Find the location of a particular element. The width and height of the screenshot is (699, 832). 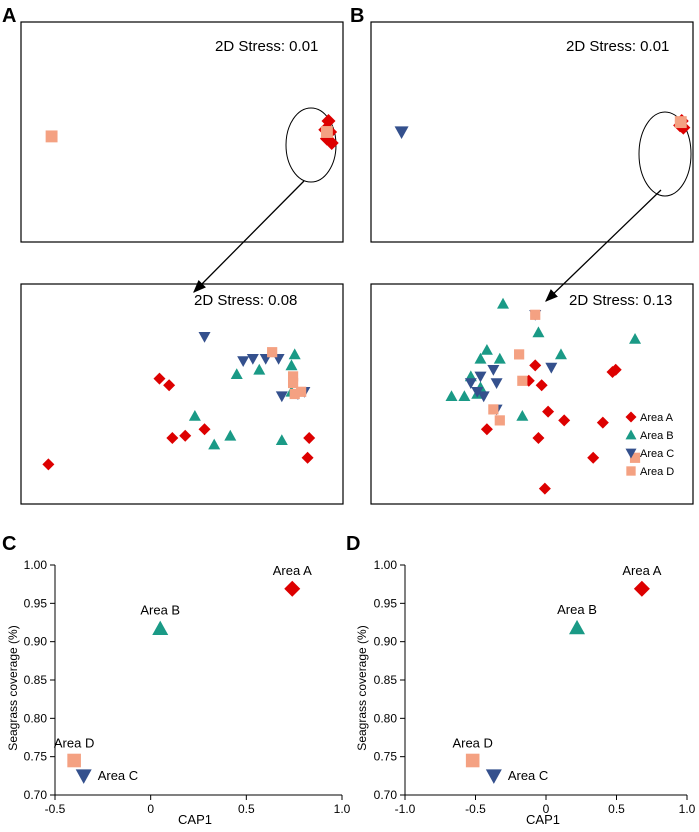

x-tick-label: 0 is located at coordinates (546, 809).